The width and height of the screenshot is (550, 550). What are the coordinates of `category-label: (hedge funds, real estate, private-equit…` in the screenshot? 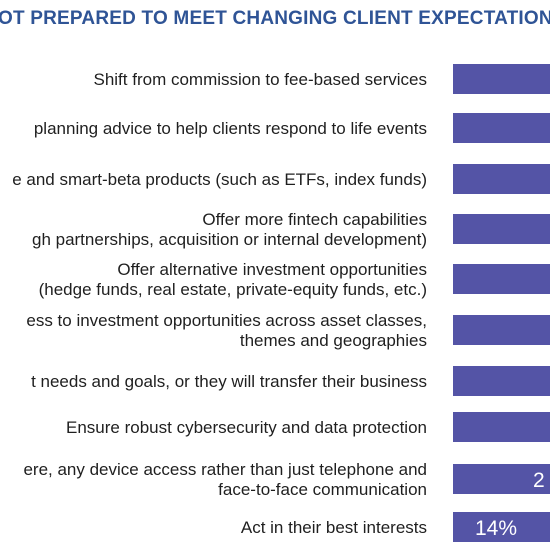 It's located at (233, 289).